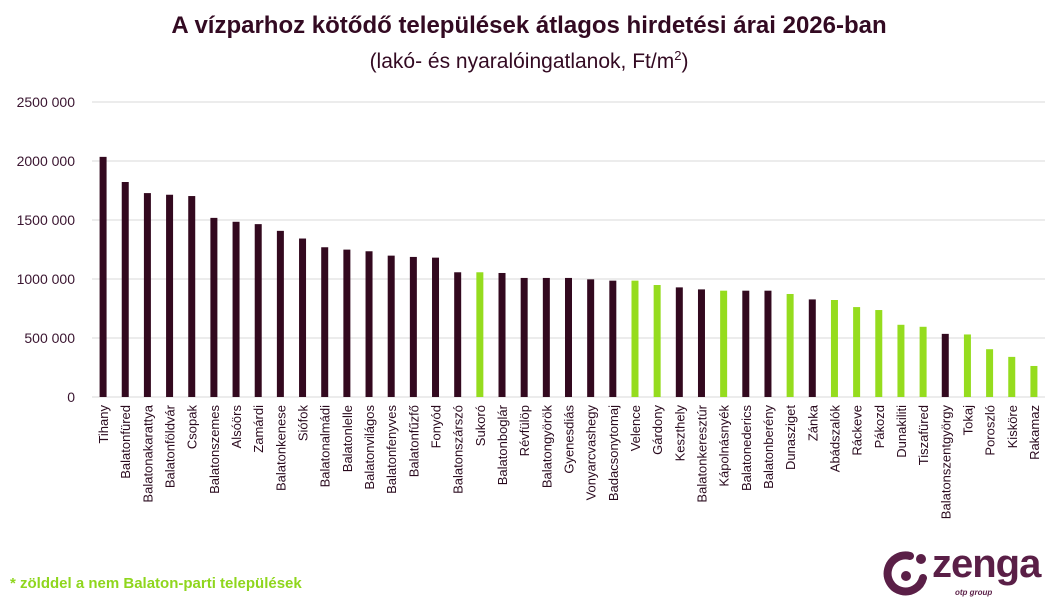 This screenshot has width=1058, height=604. Describe the element at coordinates (46, 220) in the screenshot. I see `y-tick-label: 1500 000` at that location.